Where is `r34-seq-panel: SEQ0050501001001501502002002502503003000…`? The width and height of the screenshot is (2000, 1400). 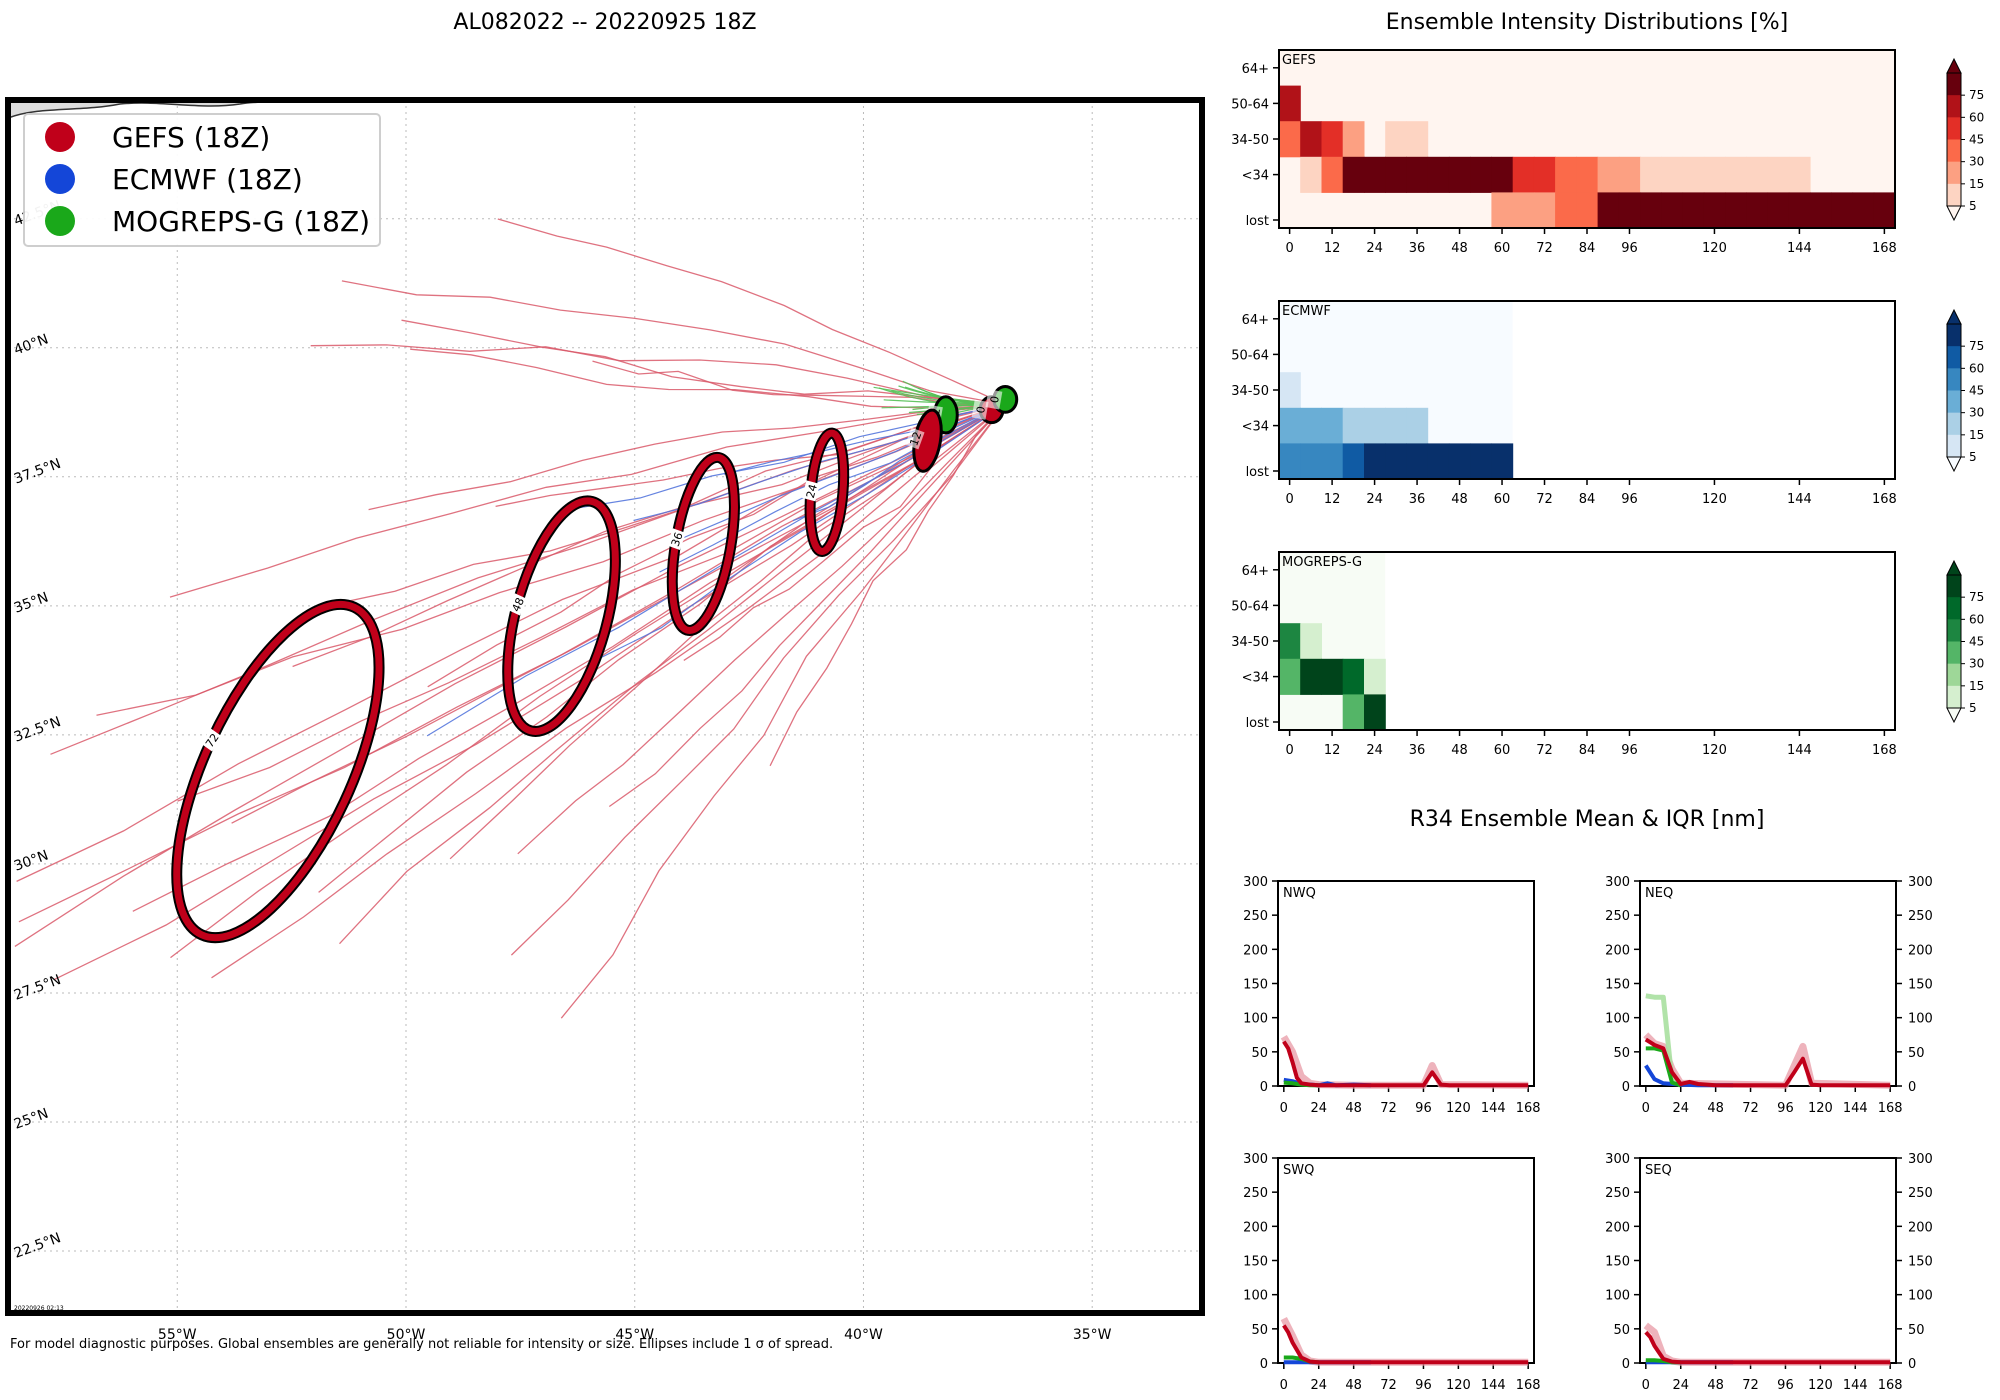
r34-seq-panel: SEQ0050501001001501502002002502503003000… is located at coordinates (1769, 1272).